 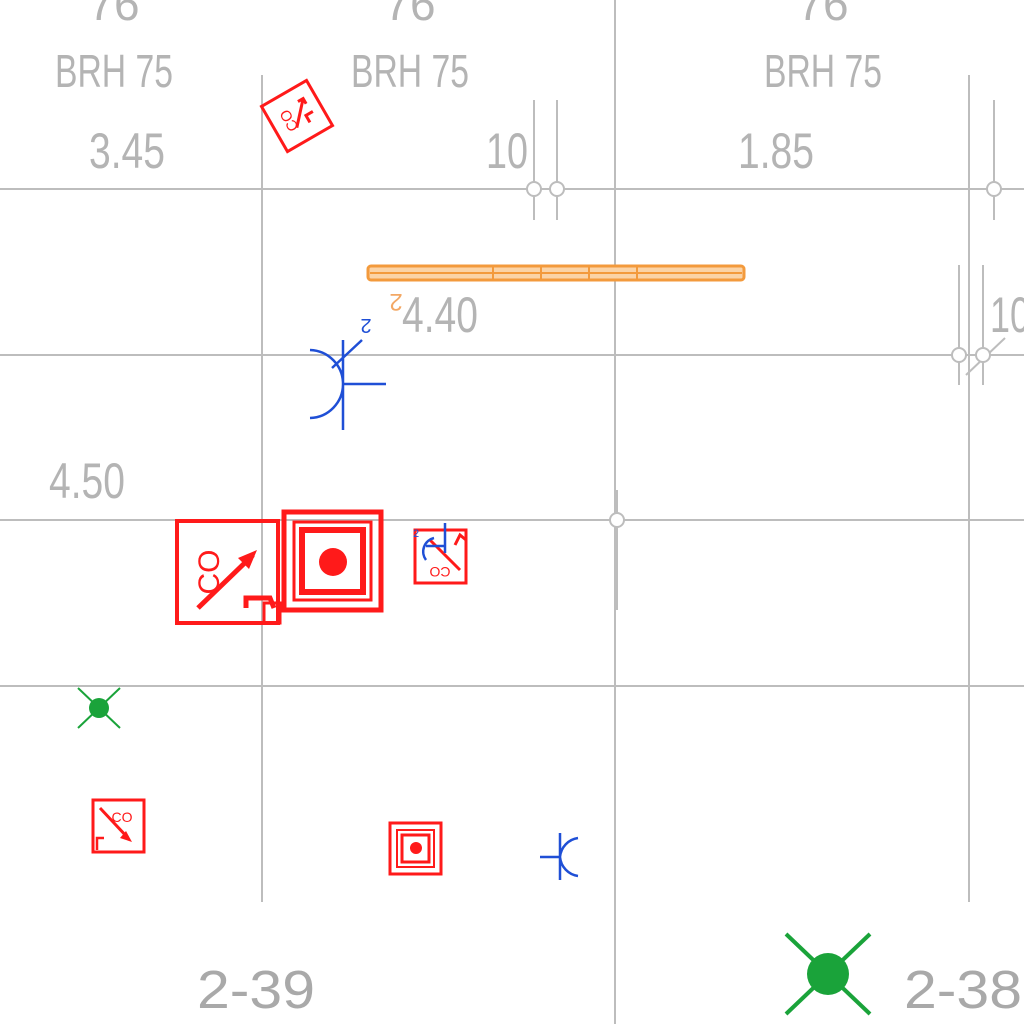 What do you see at coordinates (440, 315) in the screenshot?
I see `dimension-label: 4.40` at bounding box center [440, 315].